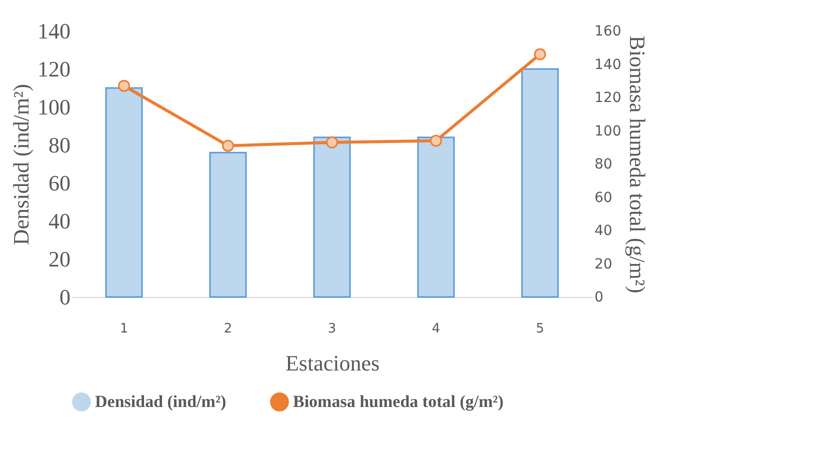 The height and width of the screenshot is (461, 825). I want to click on y-tick-label: 140, so click(54, 31).